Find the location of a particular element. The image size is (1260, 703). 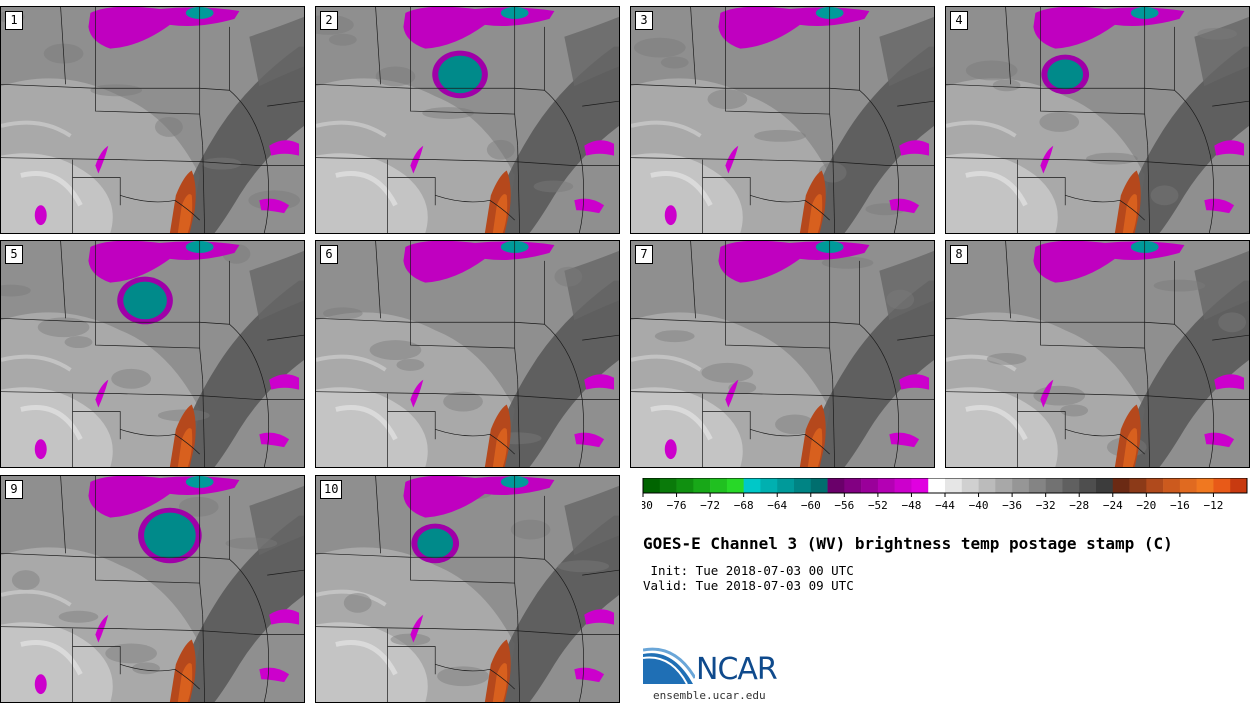

panel-member-4: 4 is located at coordinates (1097, 120).